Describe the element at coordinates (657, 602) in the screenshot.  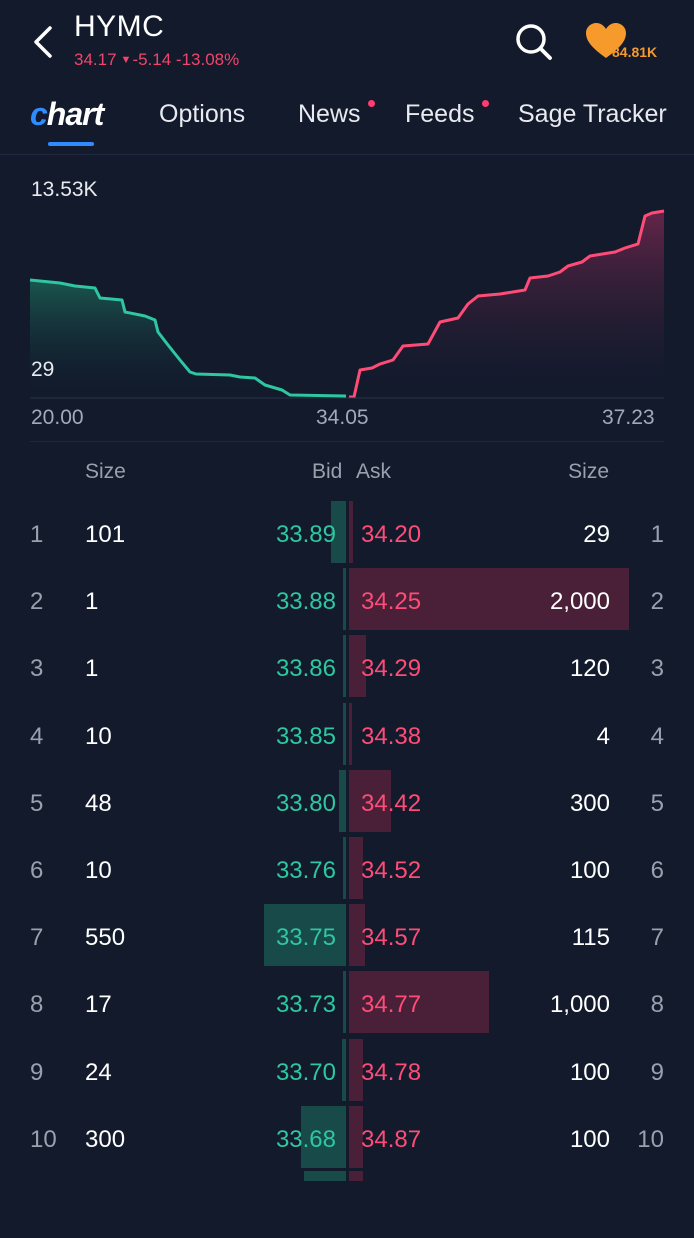
I see `row-index-right: 2` at that location.